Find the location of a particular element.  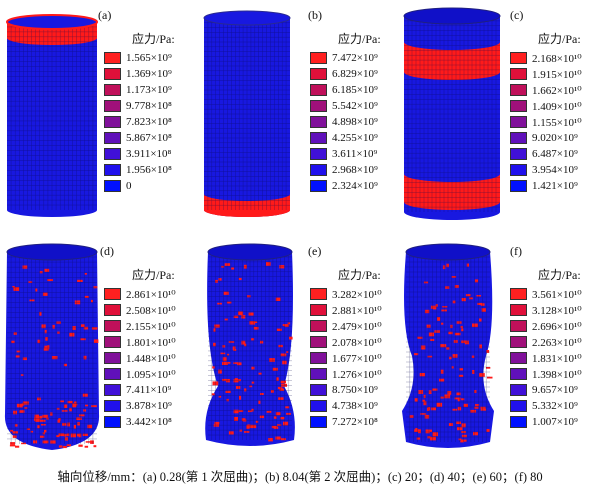

legend-entry: 1.677×10¹⁰ is located at coordinates (346, 358).